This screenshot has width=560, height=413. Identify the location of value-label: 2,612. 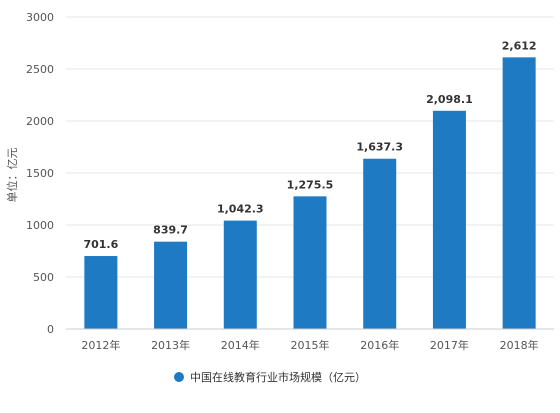
(519, 45).